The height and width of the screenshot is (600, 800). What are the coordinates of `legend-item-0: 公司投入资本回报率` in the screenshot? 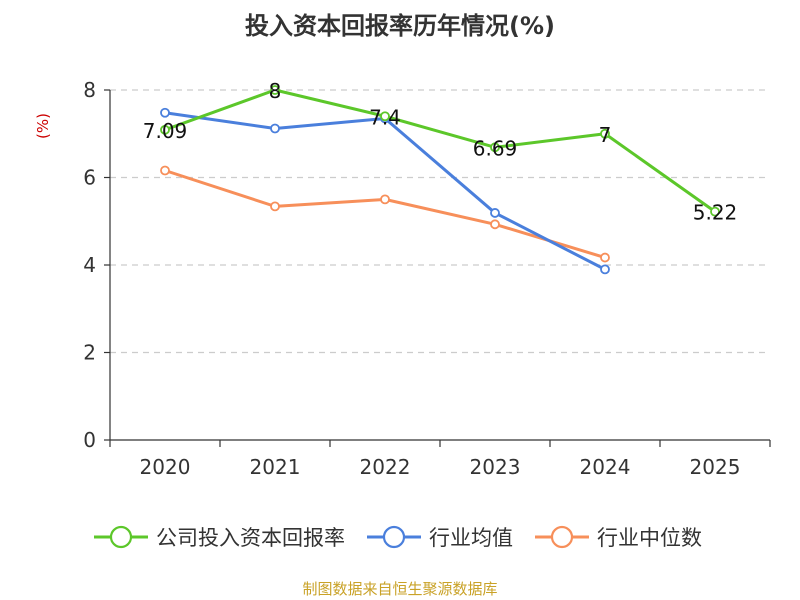 It's located at (219, 537).